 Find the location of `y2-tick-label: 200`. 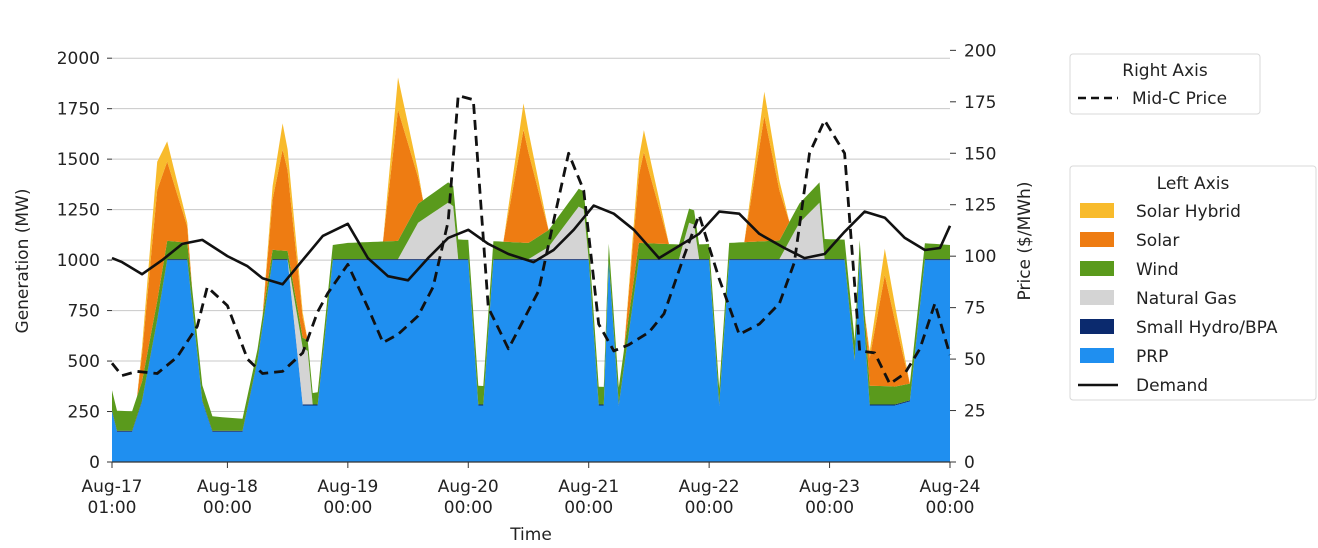

y2-tick-label: 200 is located at coordinates (980, 51).